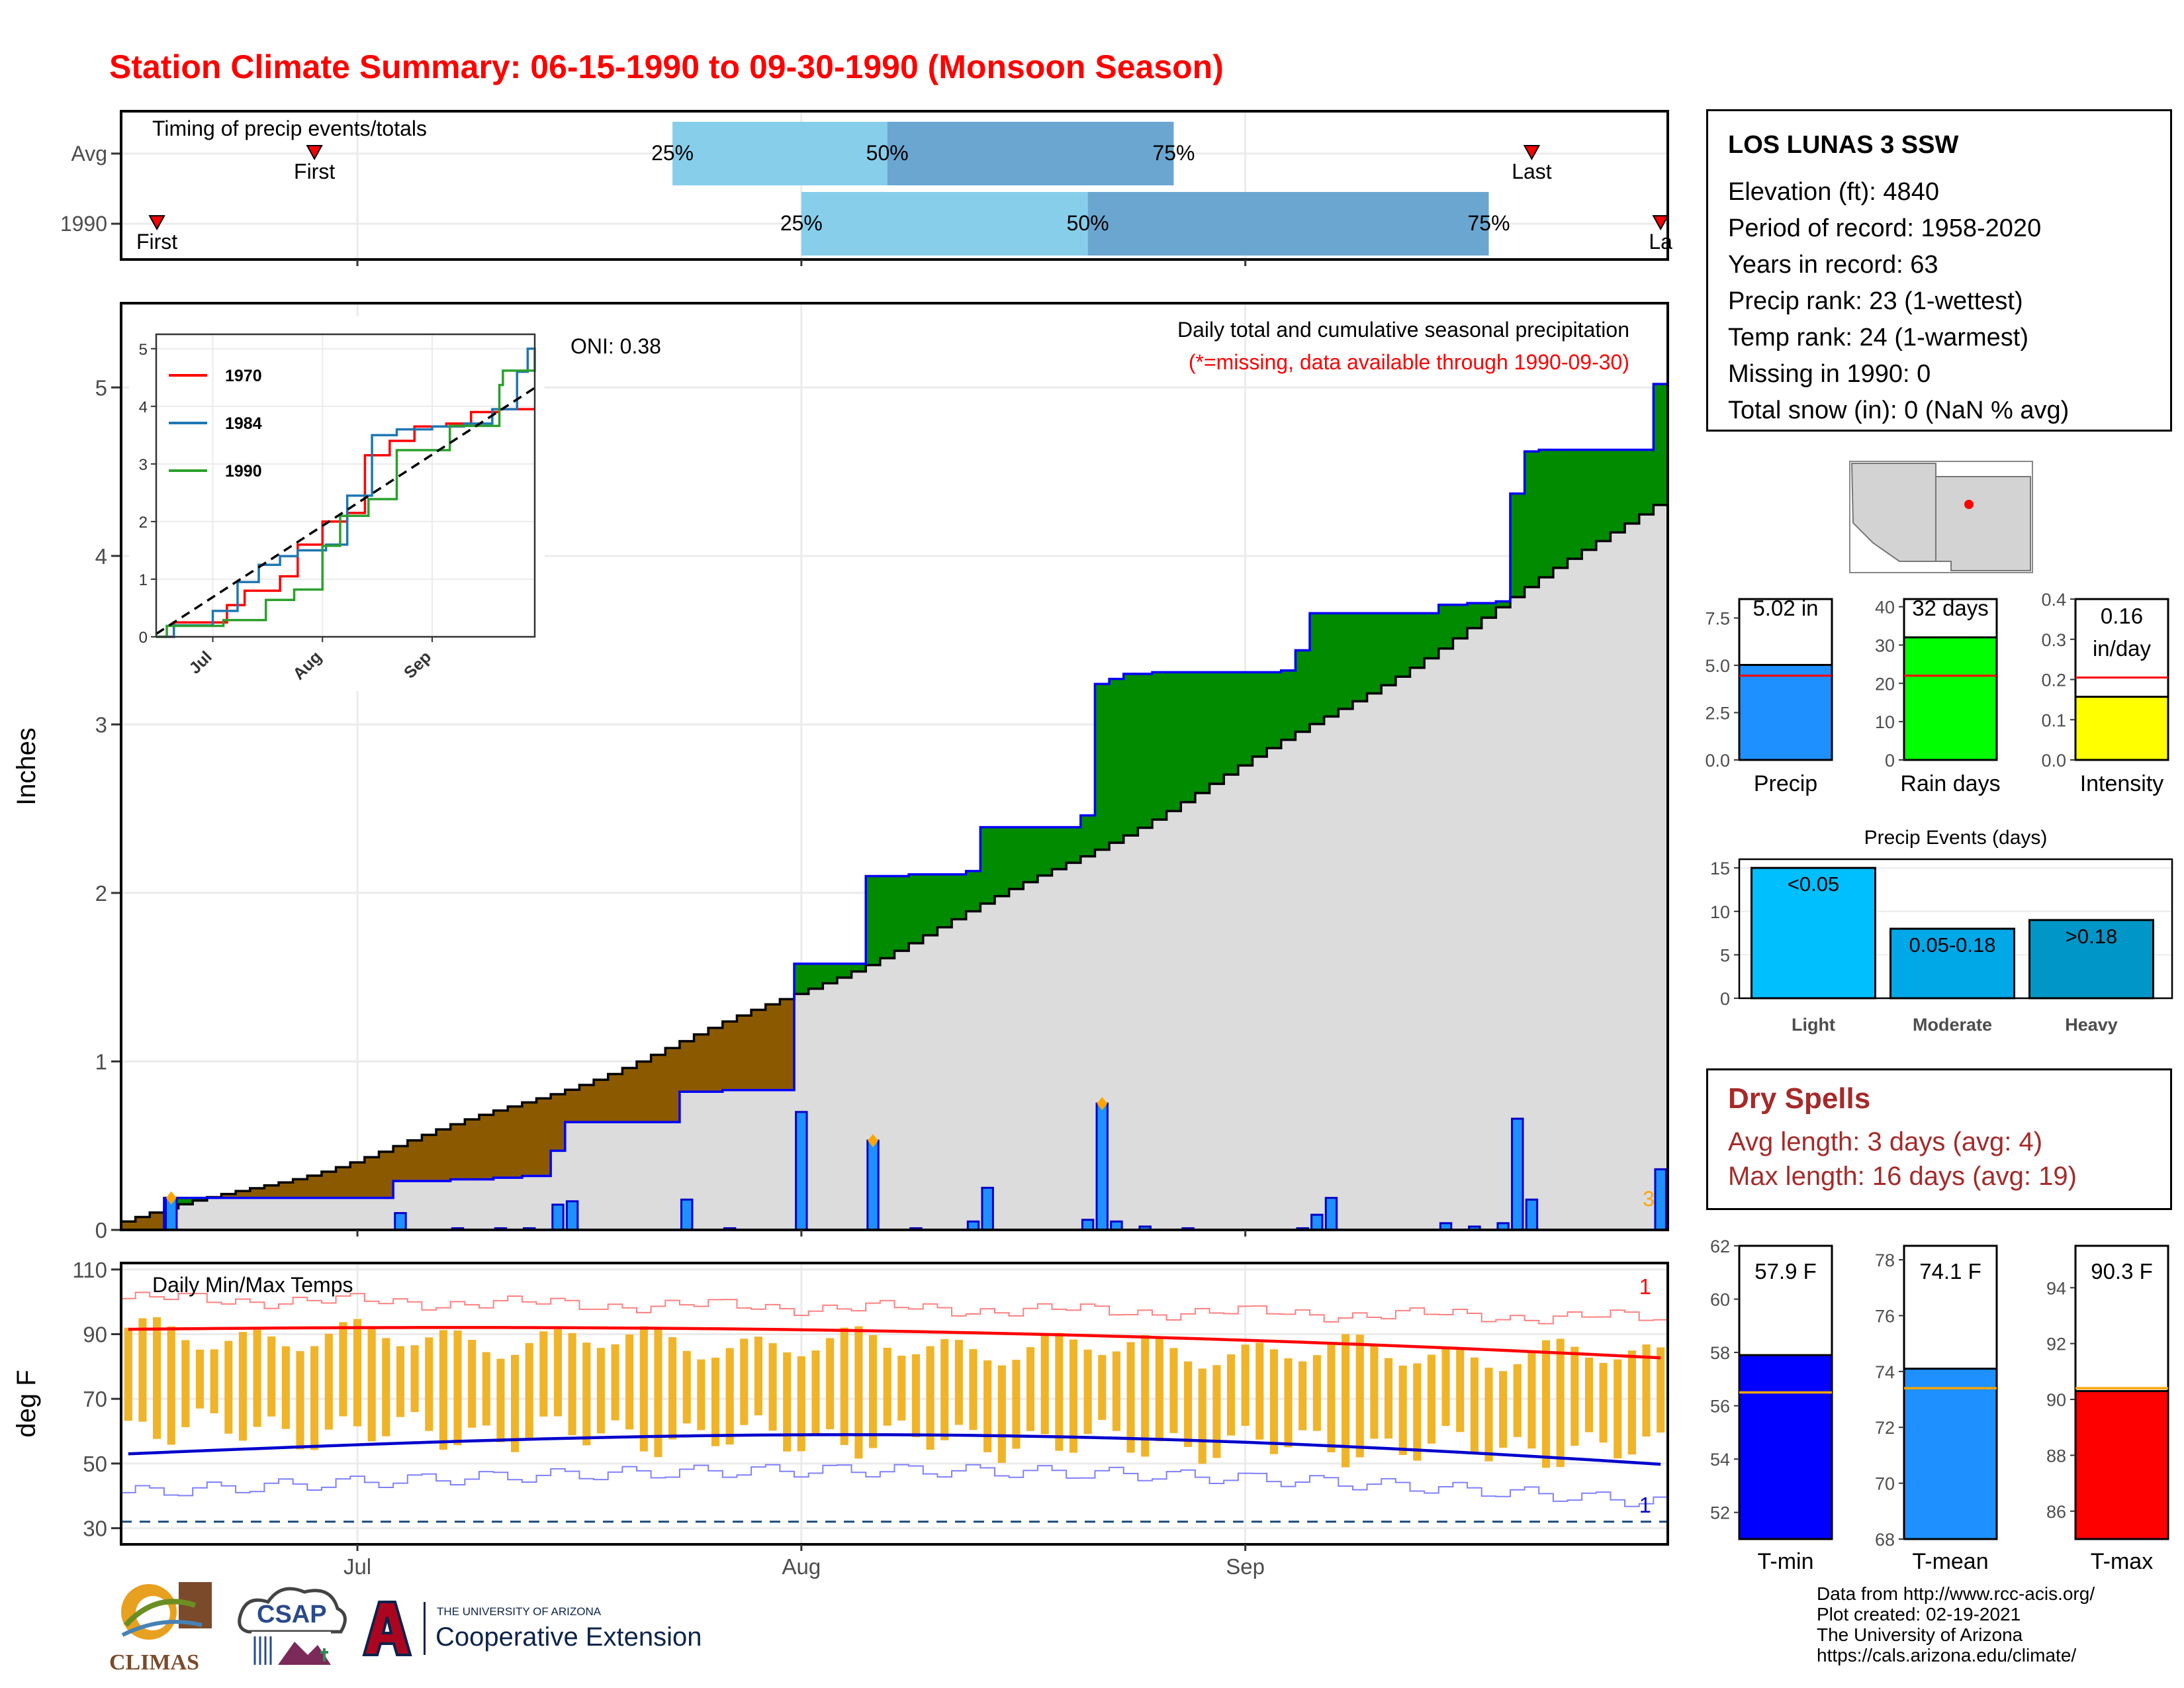 The image size is (2184, 1688). What do you see at coordinates (1955, 929) in the screenshot?
I see `events-panel-border` at bounding box center [1955, 929].